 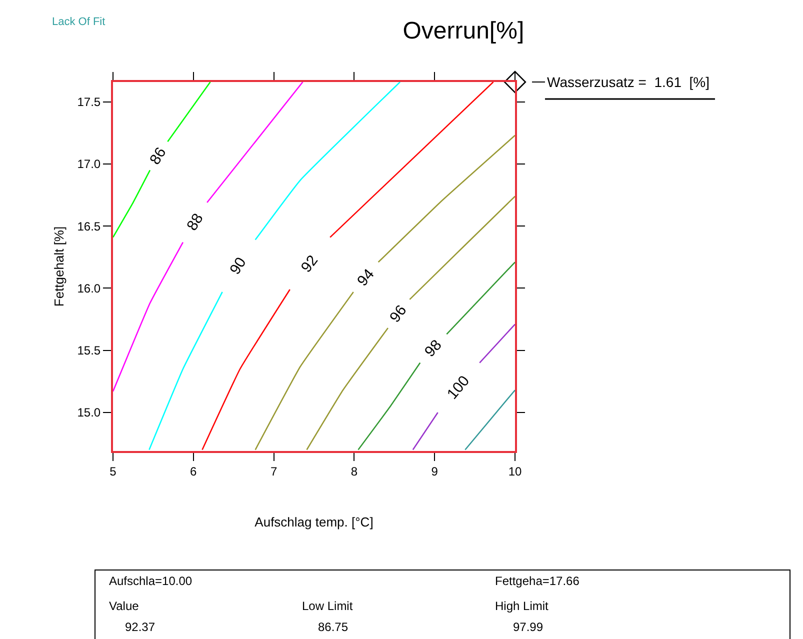 I want to click on text: 90, so click(x=238, y=266).